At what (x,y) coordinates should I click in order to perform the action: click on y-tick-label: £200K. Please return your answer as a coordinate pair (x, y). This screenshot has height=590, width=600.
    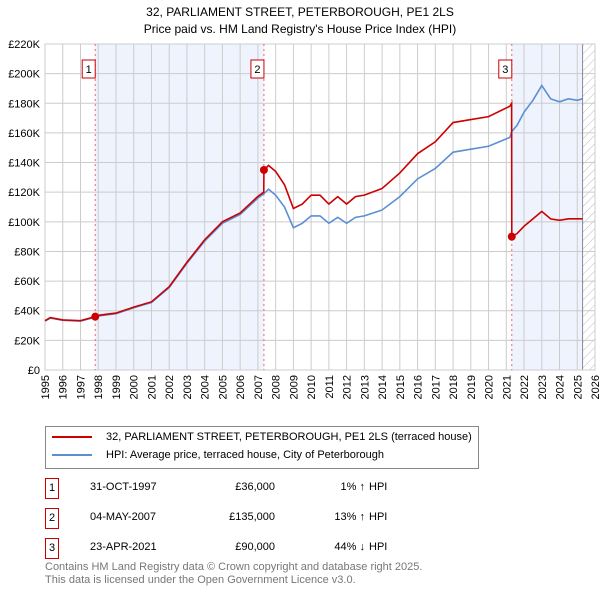
    Looking at the image, I should click on (24, 75).